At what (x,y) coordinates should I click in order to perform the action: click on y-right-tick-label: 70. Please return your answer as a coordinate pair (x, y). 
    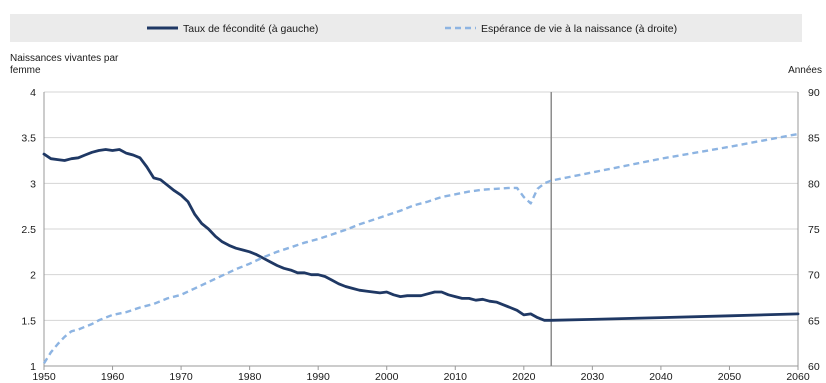
    Looking at the image, I should click on (814, 276).